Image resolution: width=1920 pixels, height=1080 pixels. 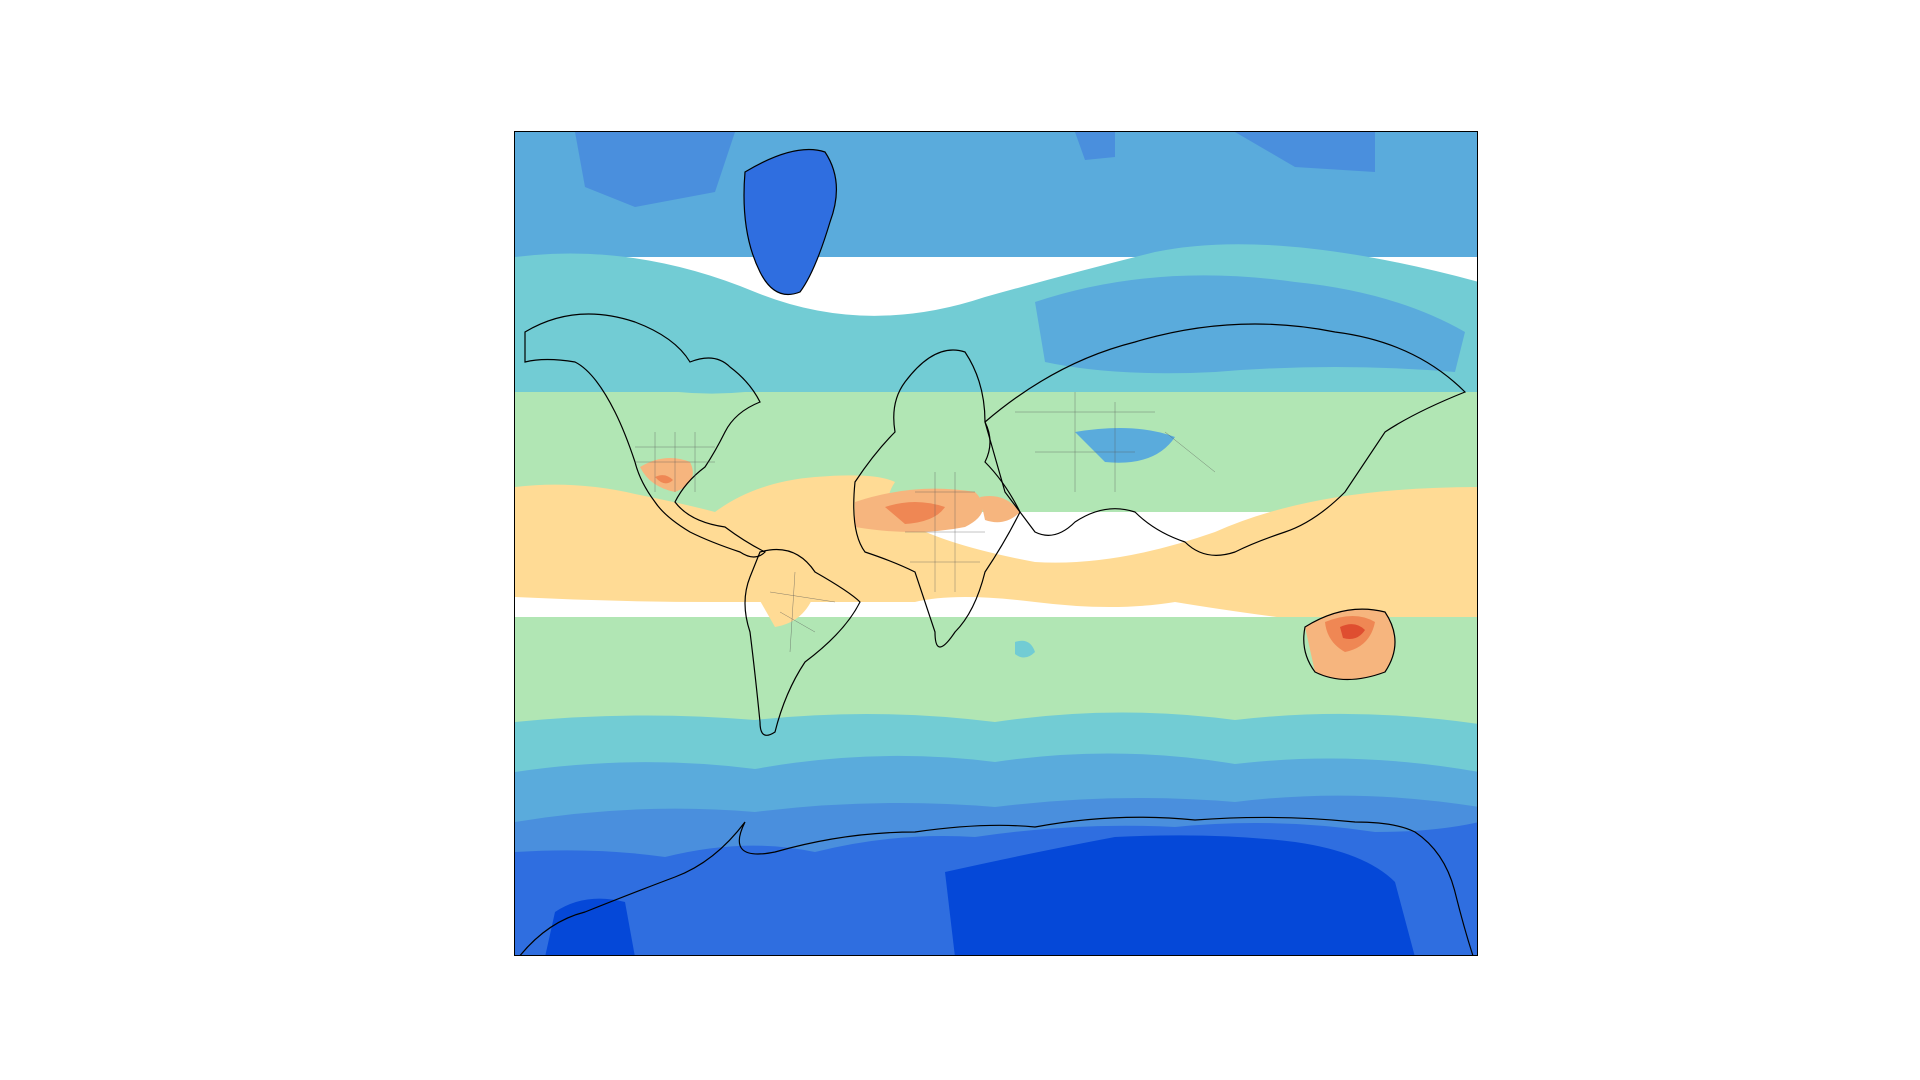 I want to click on south-america-warm, so click(x=785, y=604).